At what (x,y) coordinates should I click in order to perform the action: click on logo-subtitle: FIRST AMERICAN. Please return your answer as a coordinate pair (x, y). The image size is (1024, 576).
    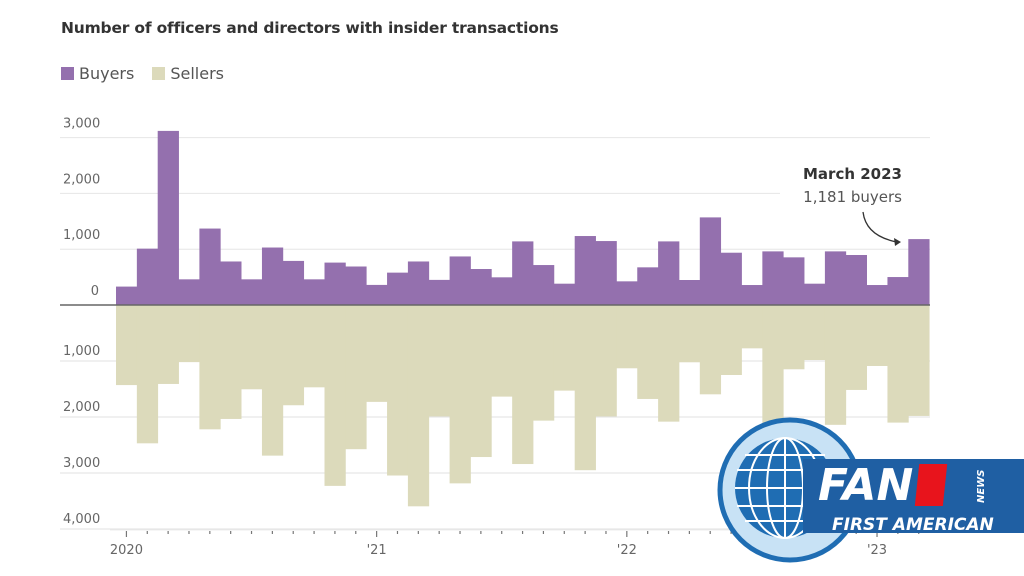
    Looking at the image, I should click on (913, 525).